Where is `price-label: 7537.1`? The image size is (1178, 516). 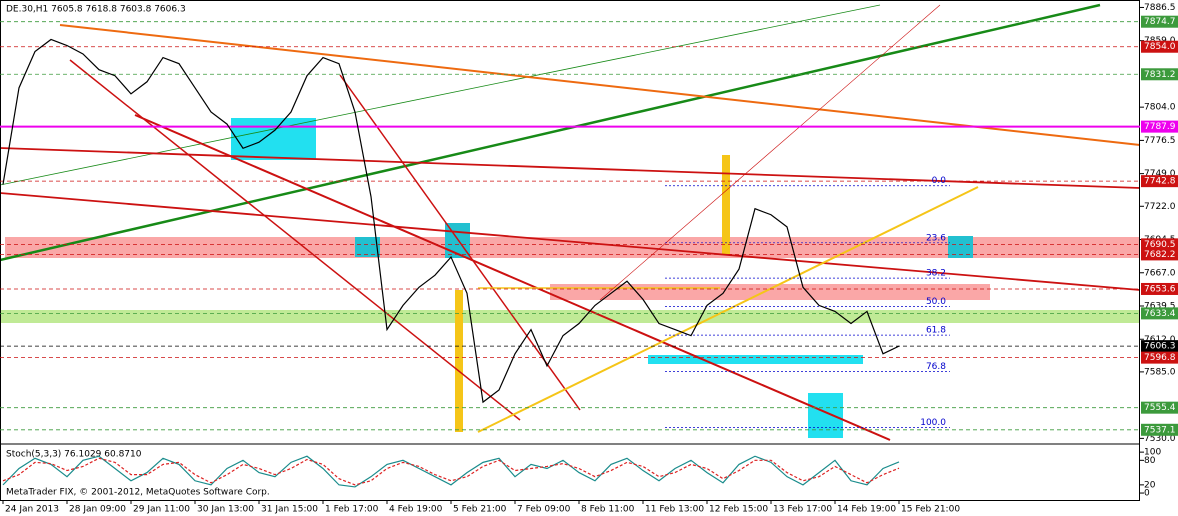
price-label: 7537.1 is located at coordinates (1160, 430).